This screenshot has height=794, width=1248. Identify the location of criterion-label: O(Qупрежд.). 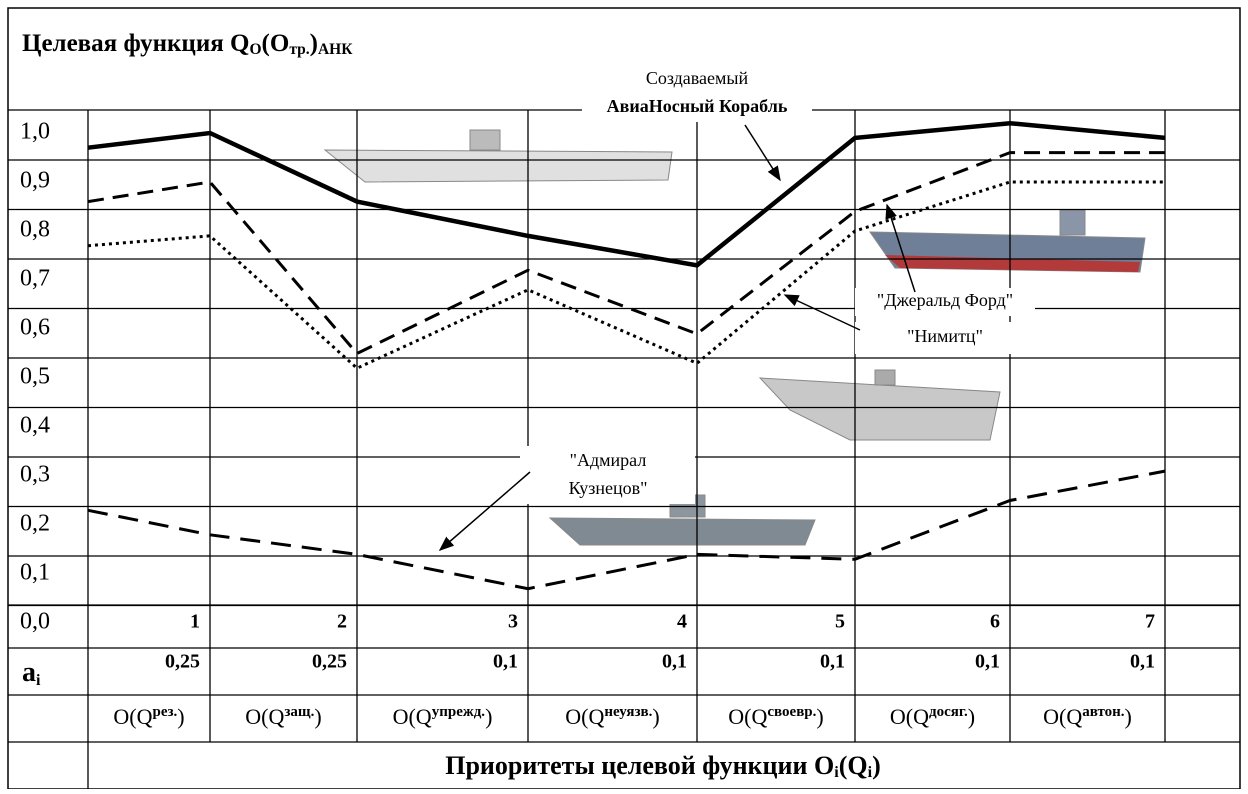
(443, 716).